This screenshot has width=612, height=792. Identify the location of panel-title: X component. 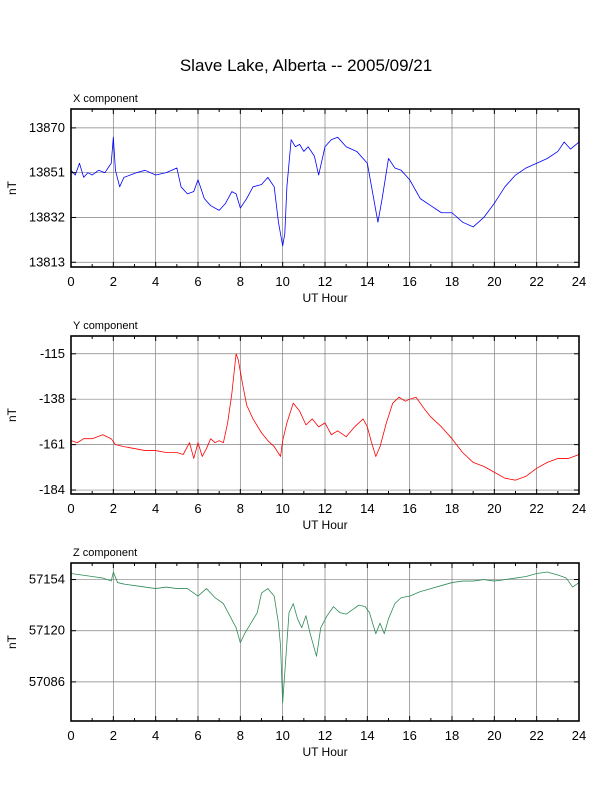
(105, 99).